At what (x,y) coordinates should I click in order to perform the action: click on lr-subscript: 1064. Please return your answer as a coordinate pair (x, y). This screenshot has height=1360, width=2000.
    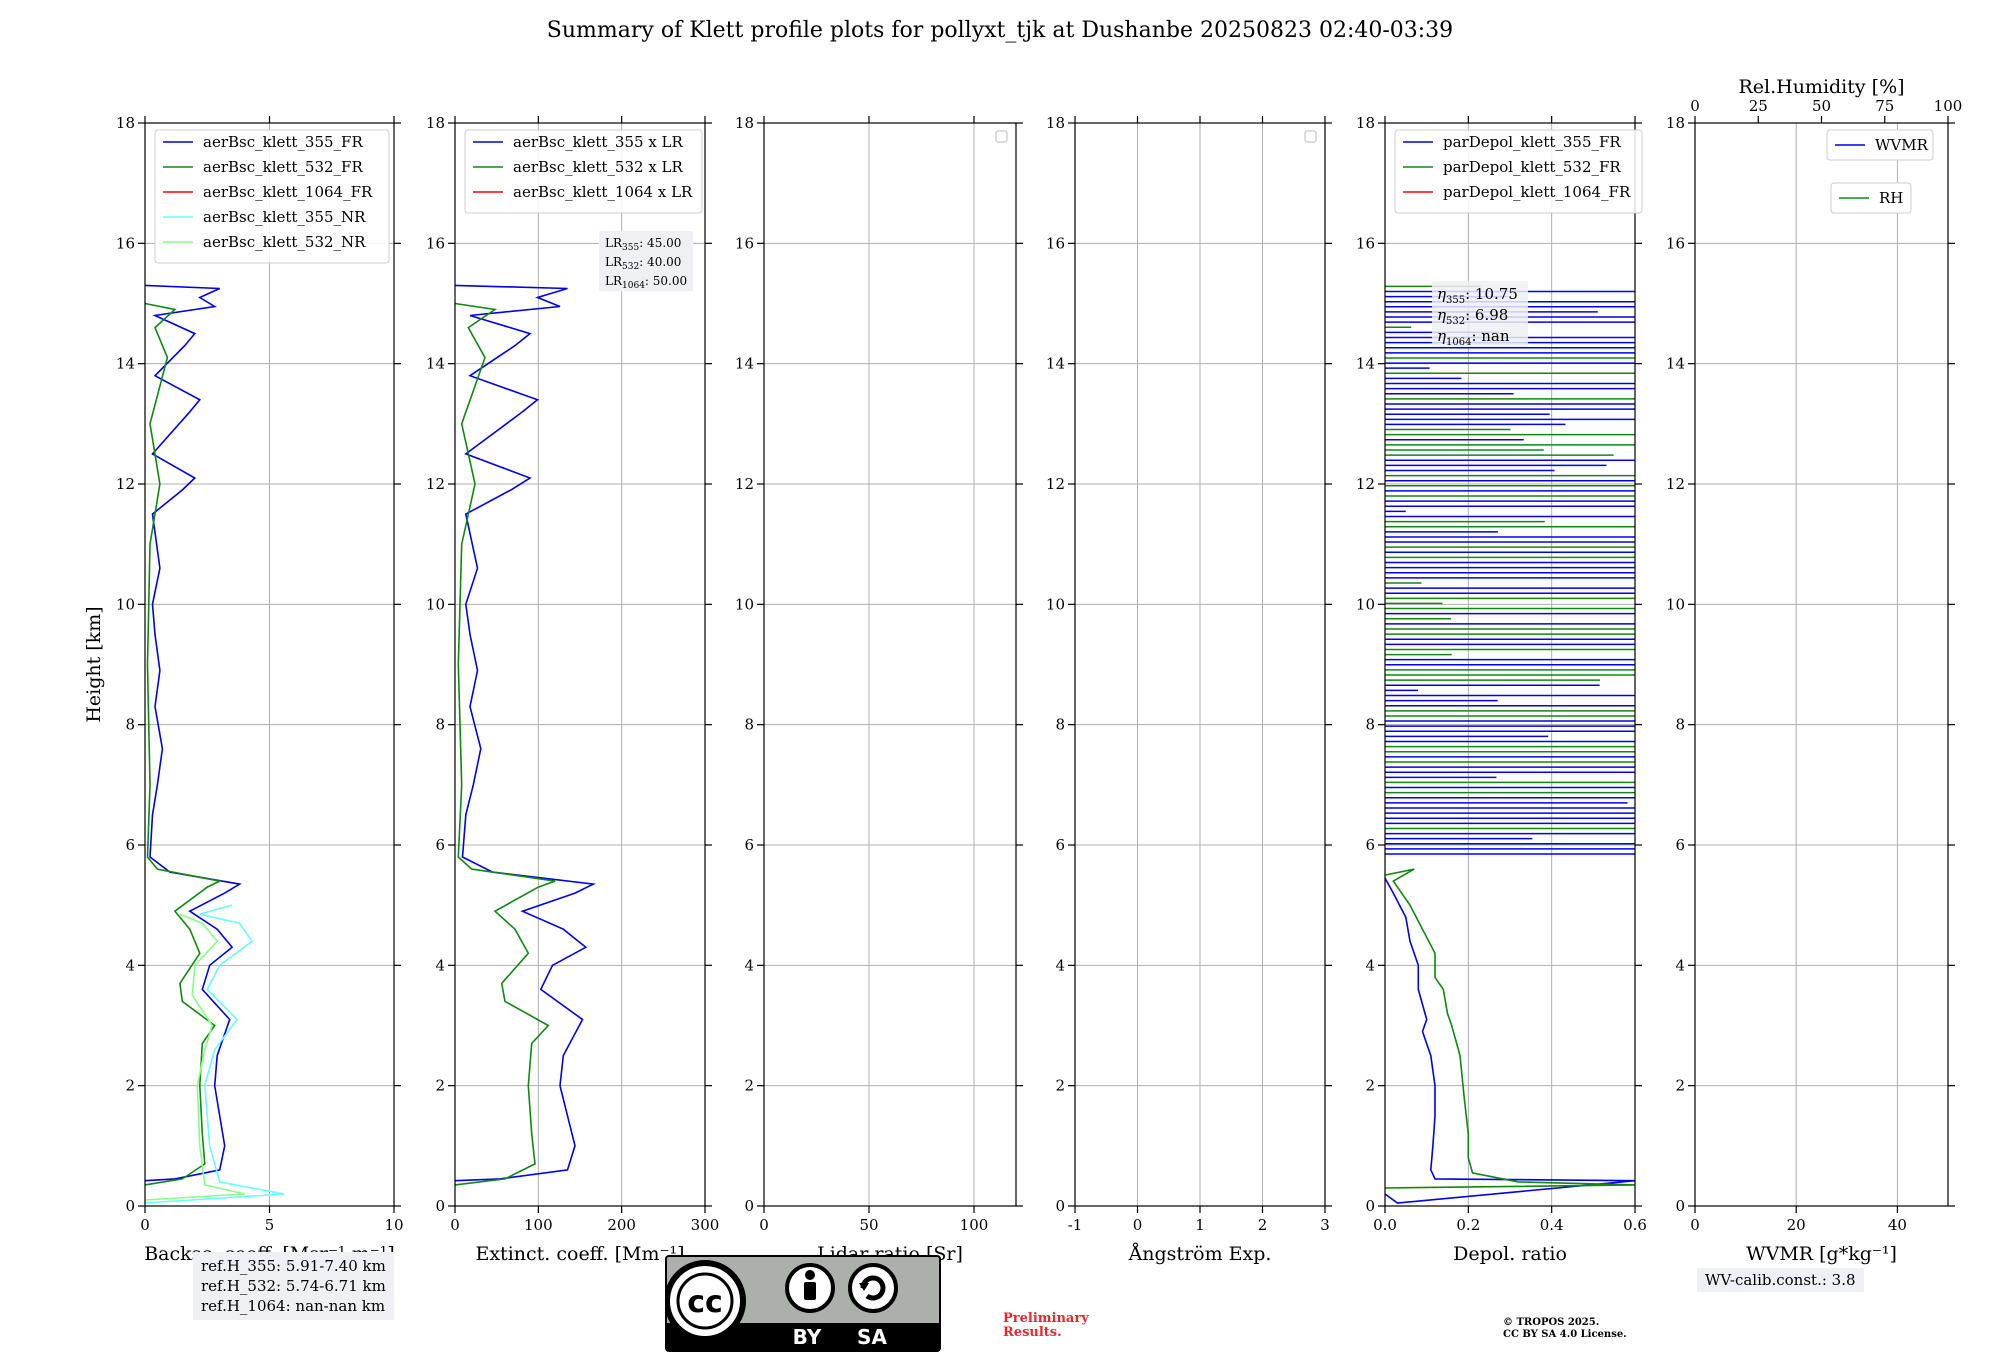
    Looking at the image, I should click on (633, 286).